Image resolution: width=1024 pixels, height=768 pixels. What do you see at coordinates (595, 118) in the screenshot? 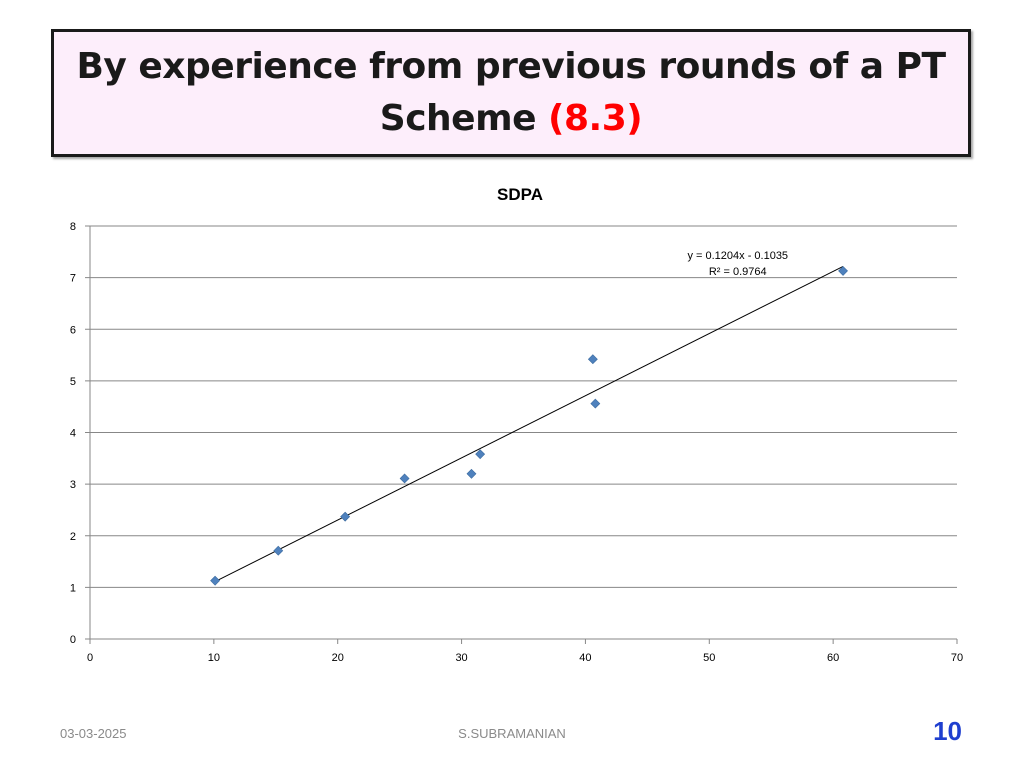
I see `slide-title-section-number: (8.3)` at bounding box center [595, 118].